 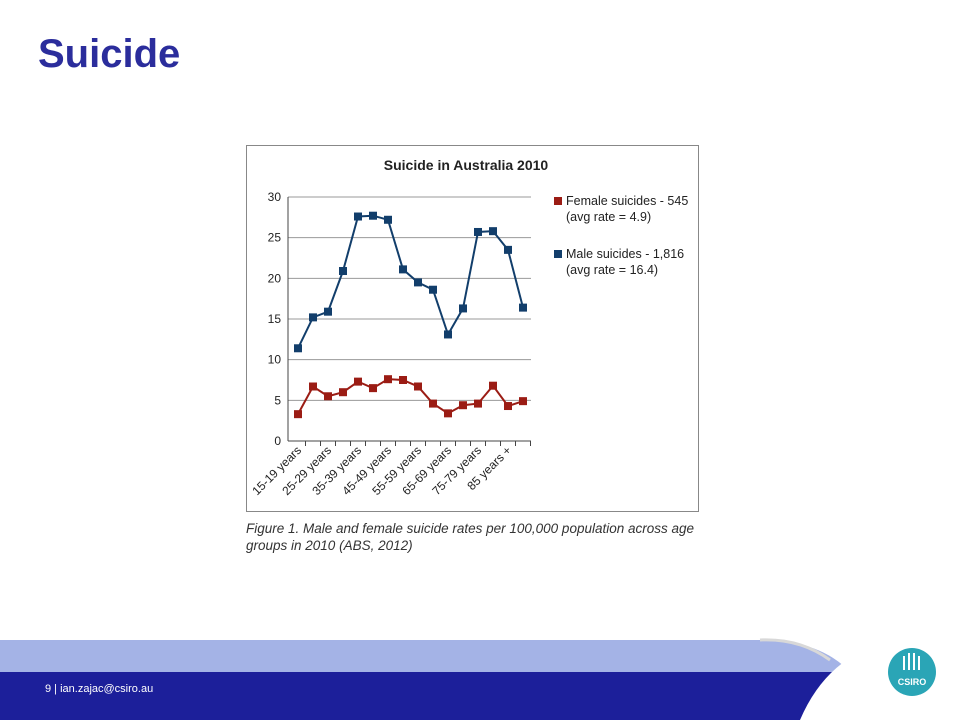 What do you see at coordinates (466, 165) in the screenshot?
I see `chart-title: Suicide in Australia 2010` at bounding box center [466, 165].